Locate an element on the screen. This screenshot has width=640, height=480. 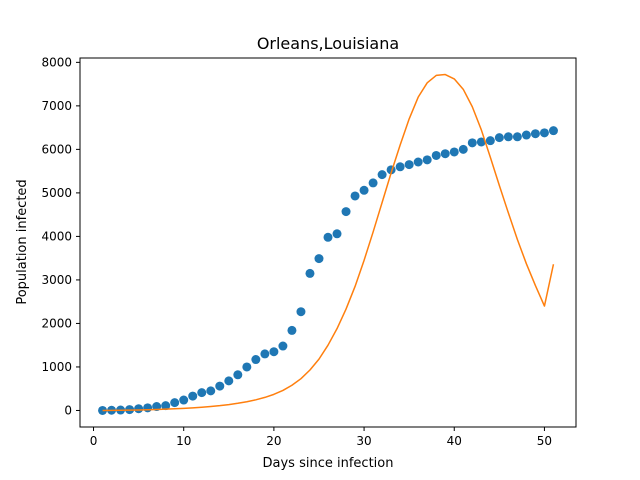
y-tick-label: 4000 is located at coordinates (56, 236).